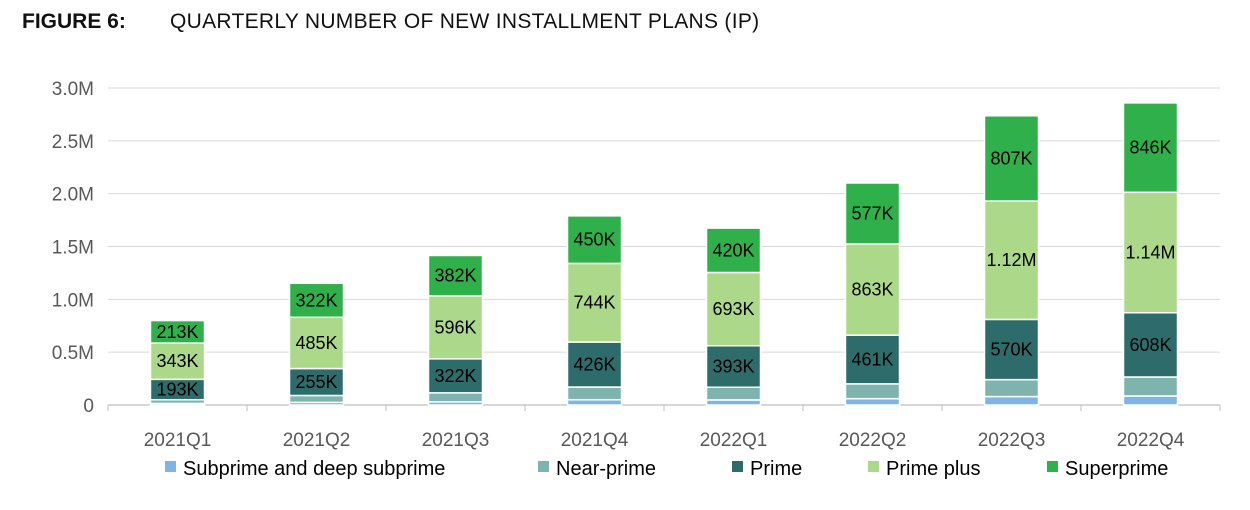  What do you see at coordinates (74, 21) in the screenshot?
I see `figure-label: FIGURE 6:` at bounding box center [74, 21].